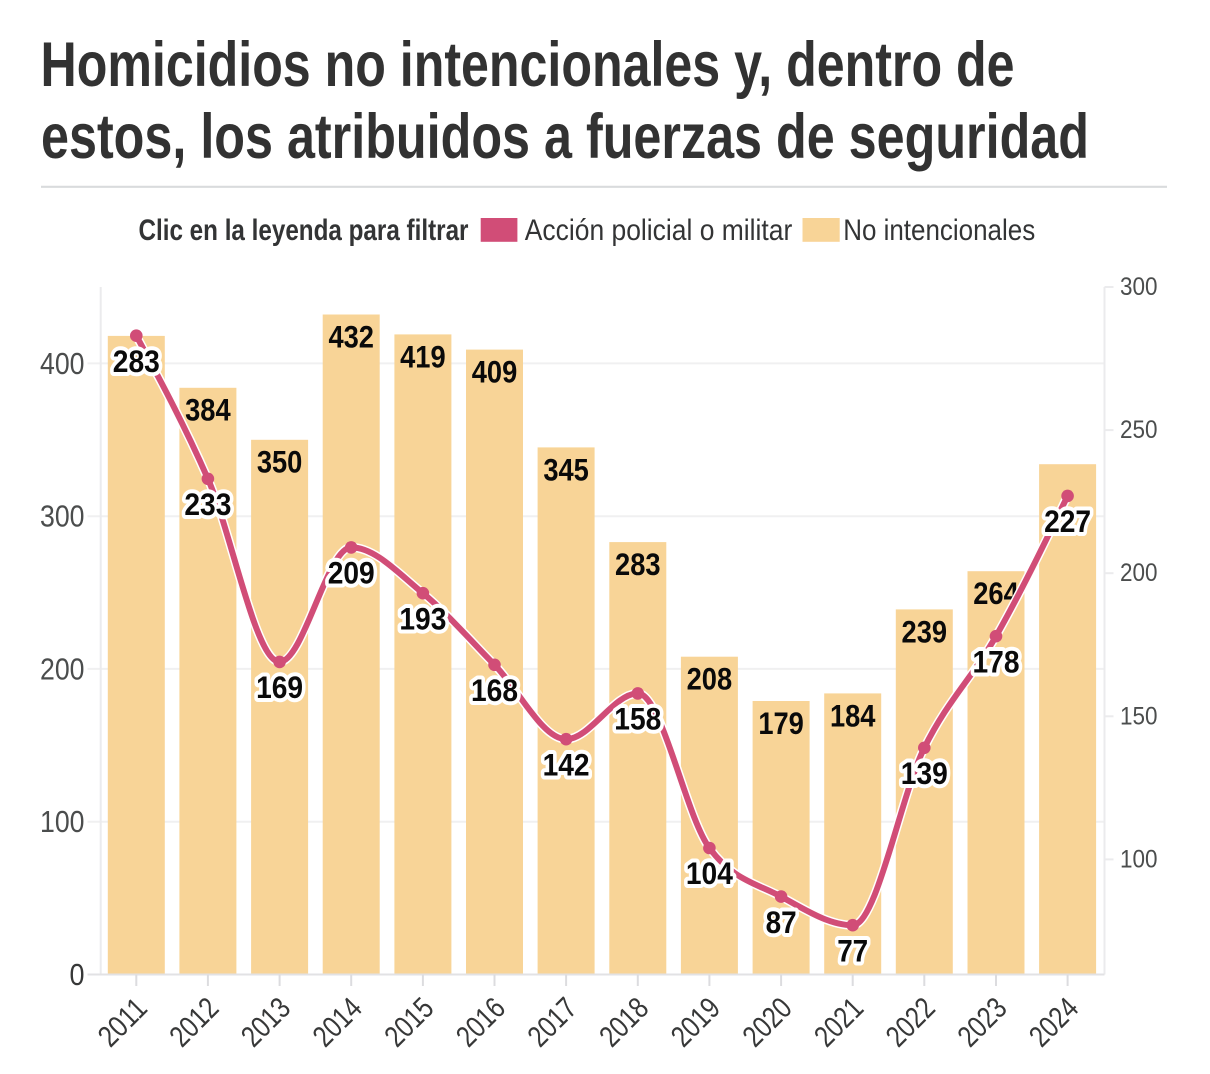 This screenshot has width=1210, height=1074. Describe the element at coordinates (710, 679) in the screenshot. I see `svg-text: 208` at that location.